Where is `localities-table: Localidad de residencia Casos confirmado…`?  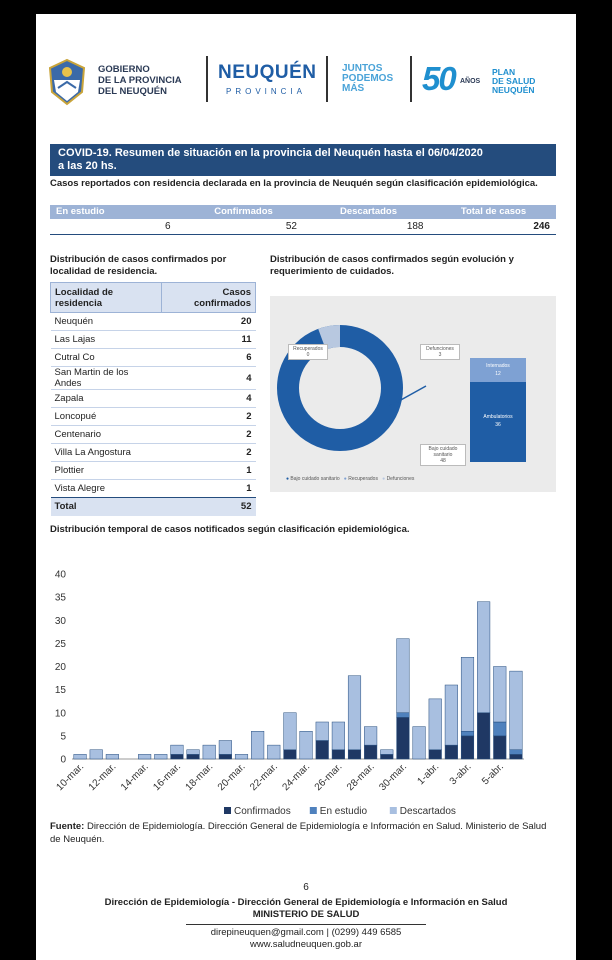
localities-table: Localidad de residencia Casos confirmado… is located at coordinates (153, 399).